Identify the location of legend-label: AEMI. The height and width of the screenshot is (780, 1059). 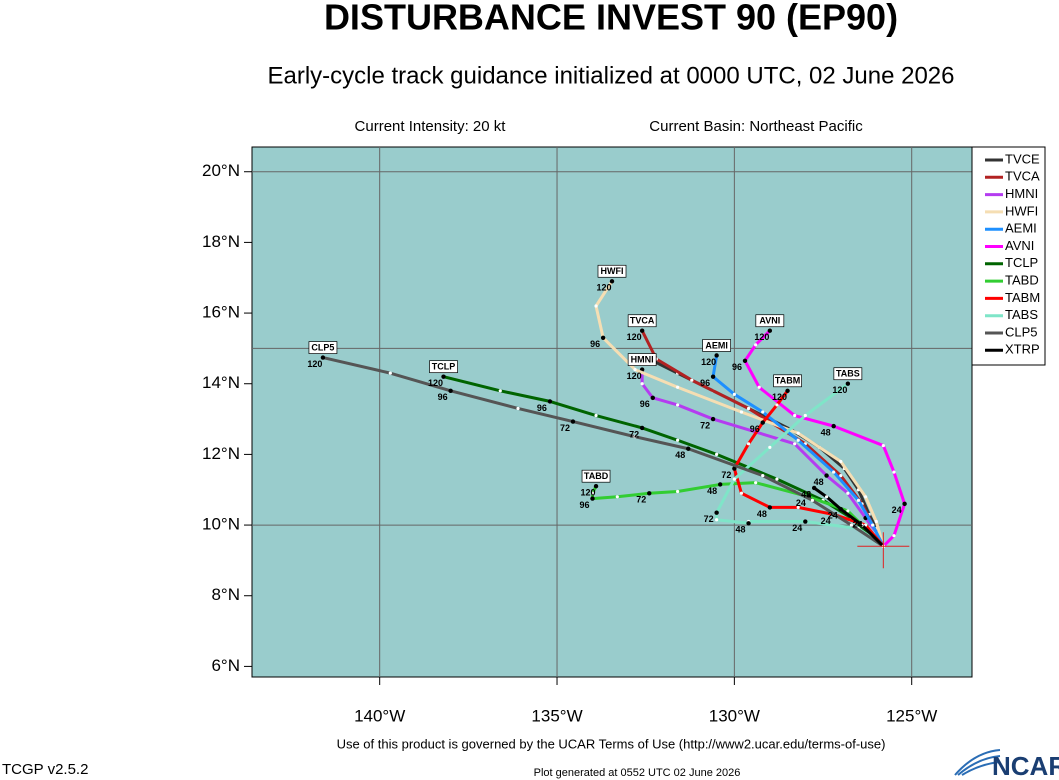
(1021, 228).